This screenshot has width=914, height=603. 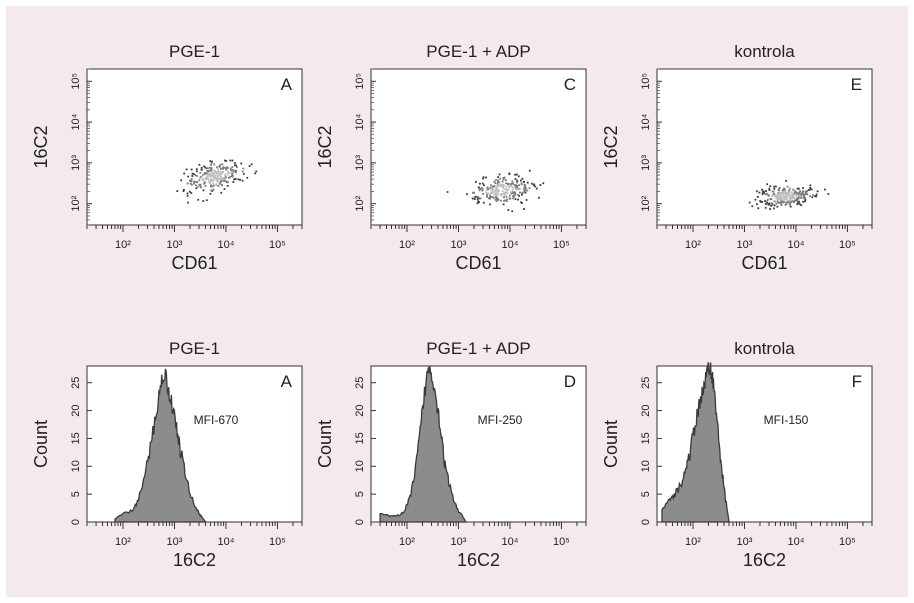 I want to click on x-axis-label: CD61, so click(x=478, y=263).